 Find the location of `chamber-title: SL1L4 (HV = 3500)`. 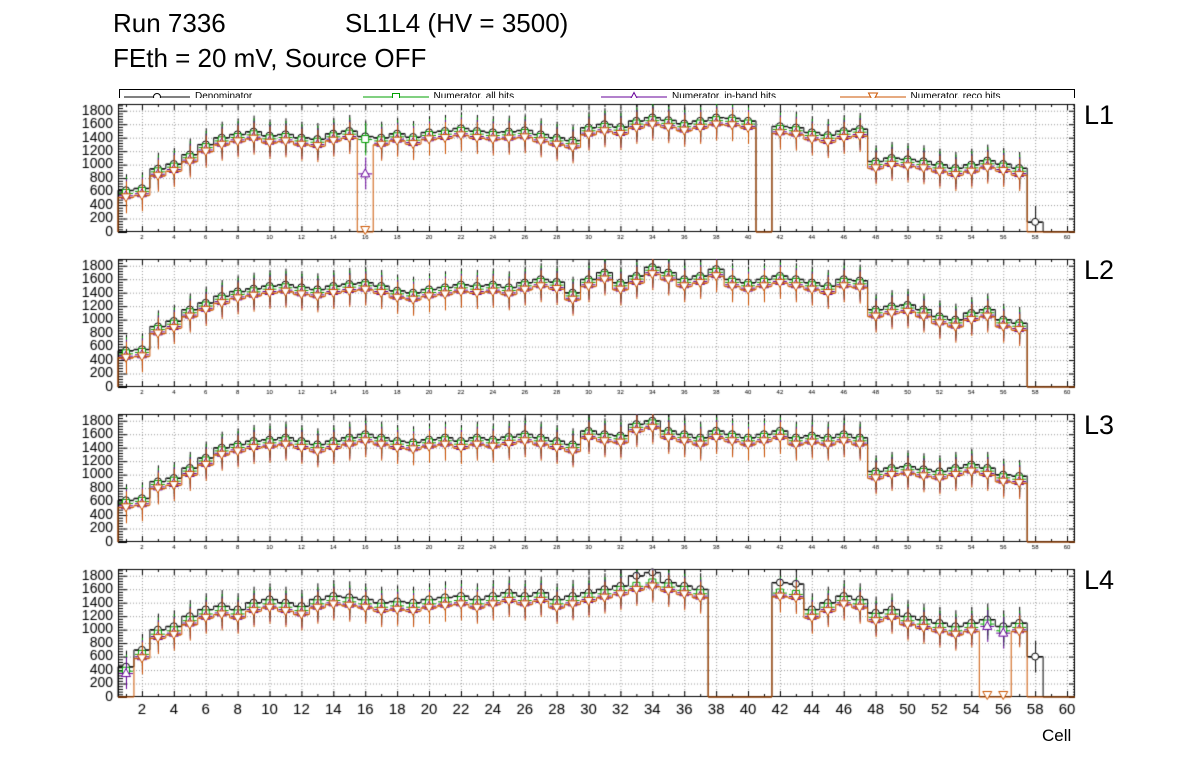

chamber-title: SL1L4 (HV = 3500) is located at coordinates (457, 23).